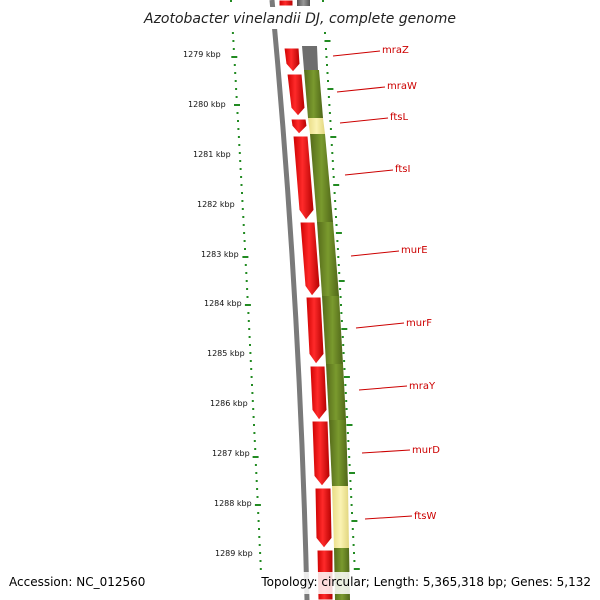  I want to click on gene-label-ftsI: ftsI, so click(402, 169).